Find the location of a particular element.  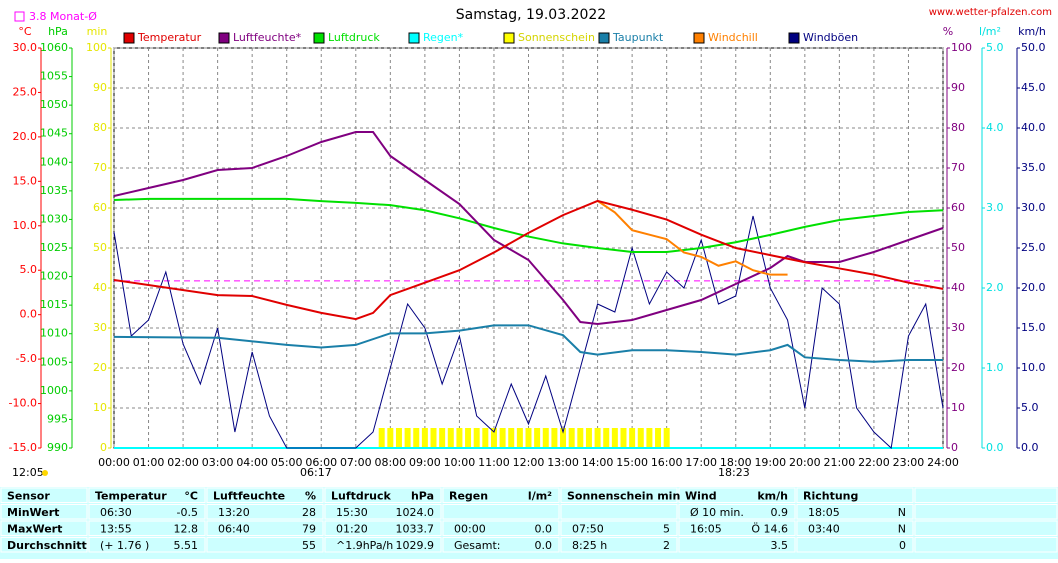

x-tick-label: 01:00 is located at coordinates (149, 462).